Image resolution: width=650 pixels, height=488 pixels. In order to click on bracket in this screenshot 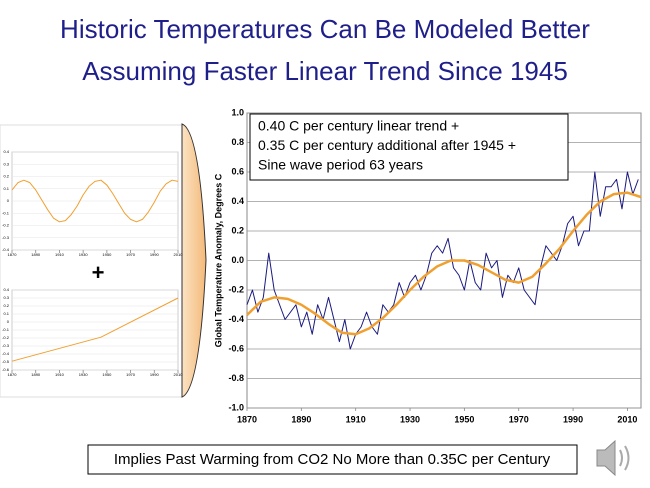, I will do `click(194, 260)`.